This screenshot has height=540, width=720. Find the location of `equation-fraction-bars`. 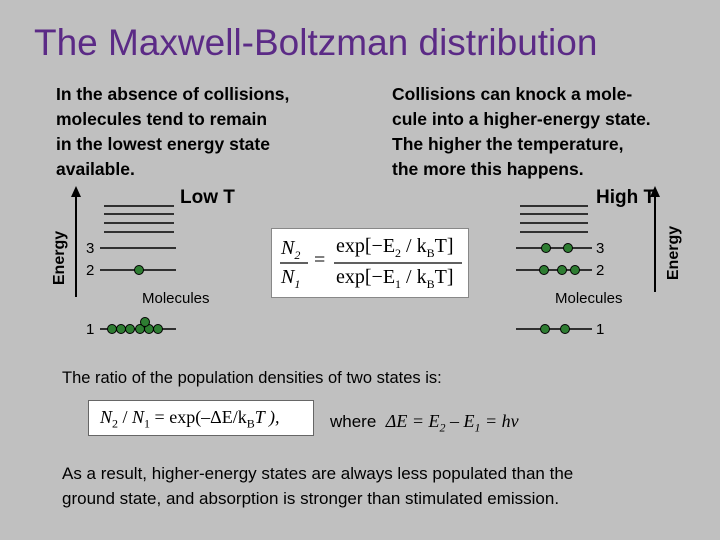

equation-fraction-bars is located at coordinates (371, 263).